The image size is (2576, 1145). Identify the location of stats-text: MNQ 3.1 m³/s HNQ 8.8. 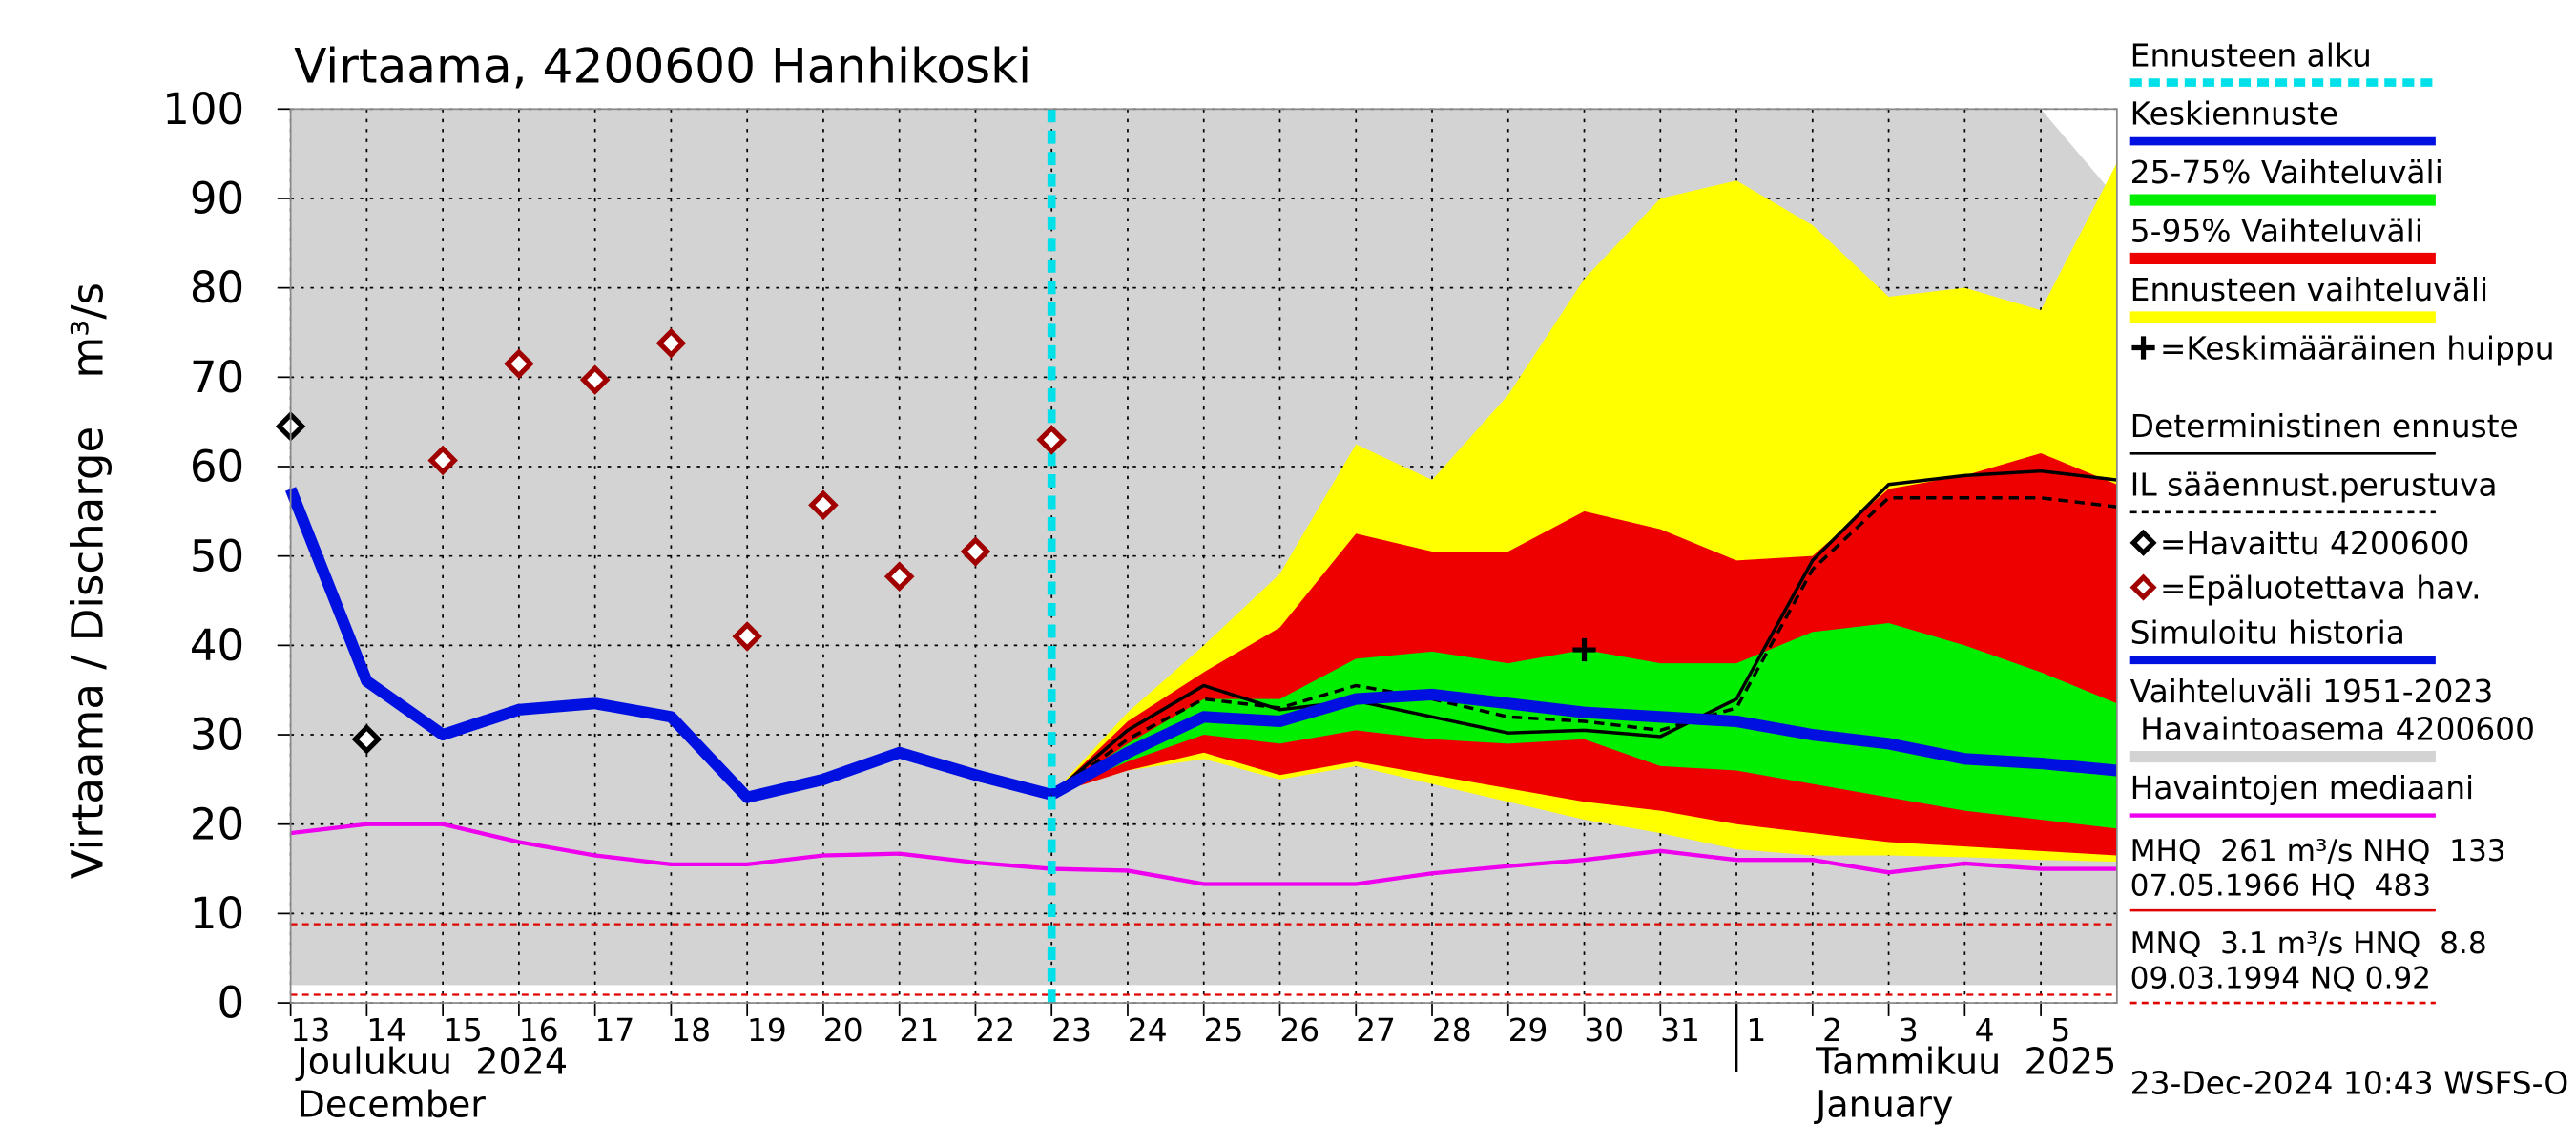
(2308, 944).